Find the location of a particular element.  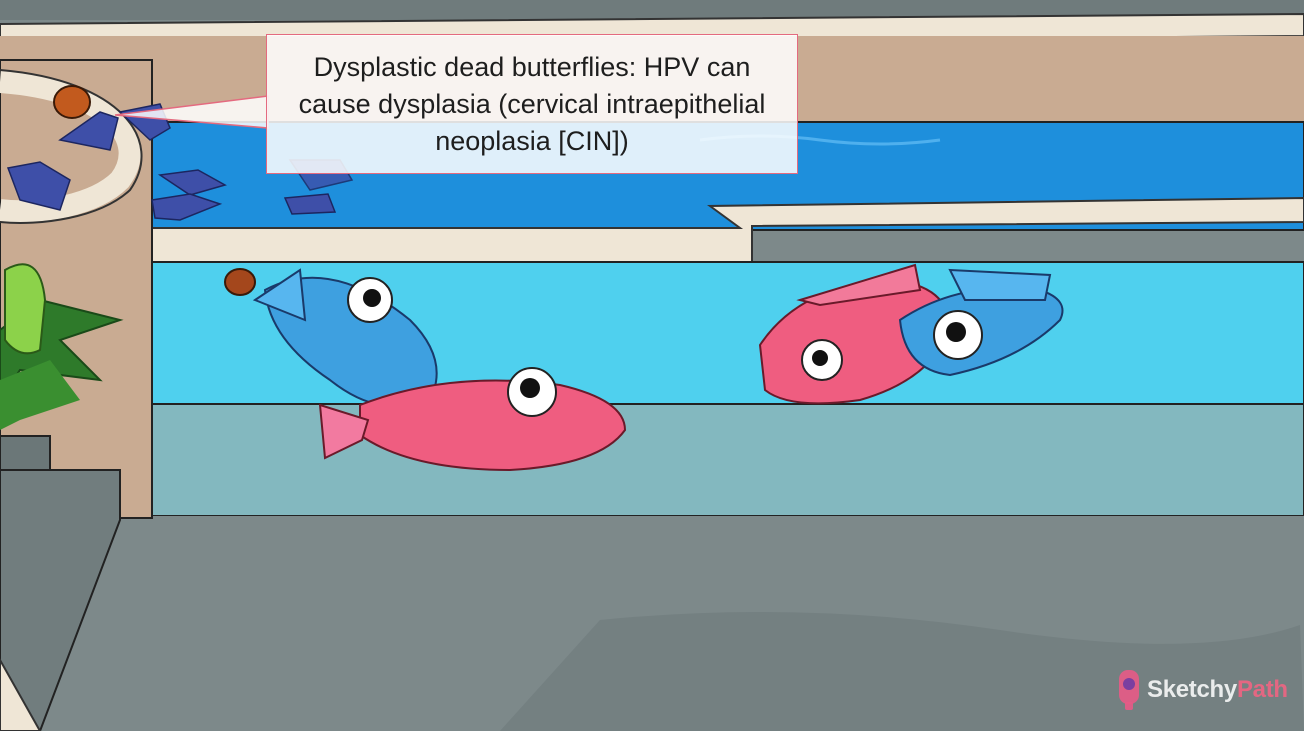

pink-fish is located at coordinates (472, 419).